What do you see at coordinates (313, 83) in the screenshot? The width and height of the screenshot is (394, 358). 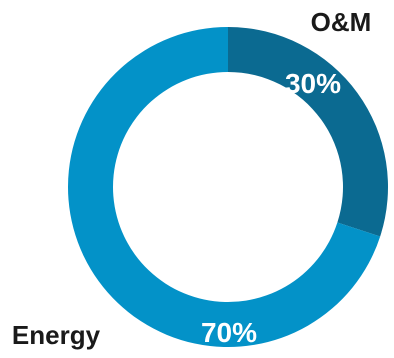 I see `slice-value-label-om: 30%` at bounding box center [313, 83].